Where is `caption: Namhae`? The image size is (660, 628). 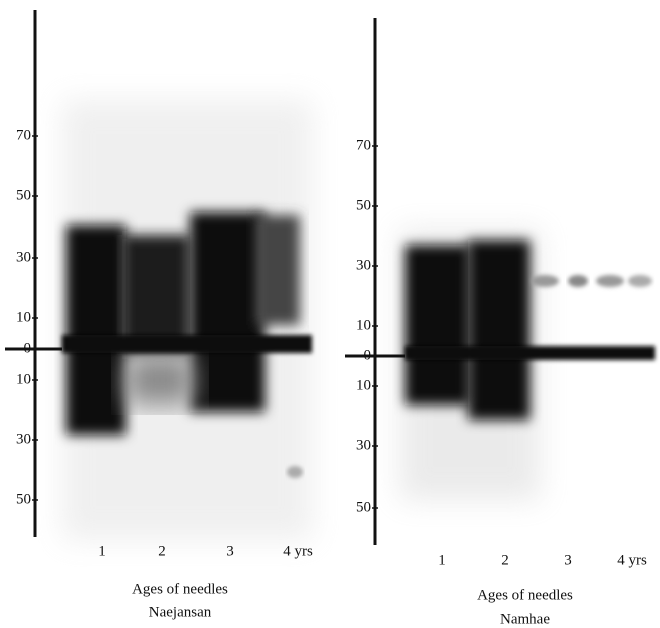 caption: Namhae is located at coordinates (525, 619).